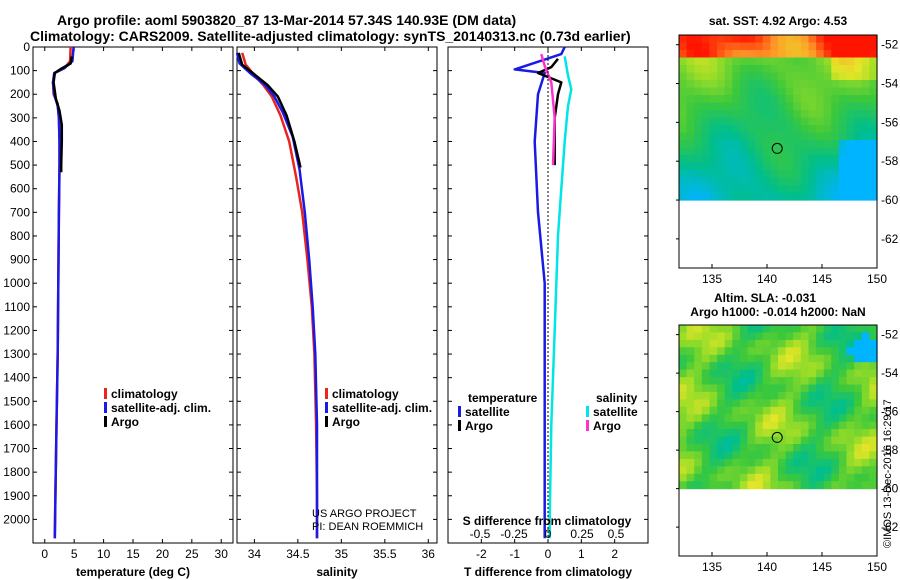  I want to click on sst-map-xtick-label: 140, so click(767, 279).